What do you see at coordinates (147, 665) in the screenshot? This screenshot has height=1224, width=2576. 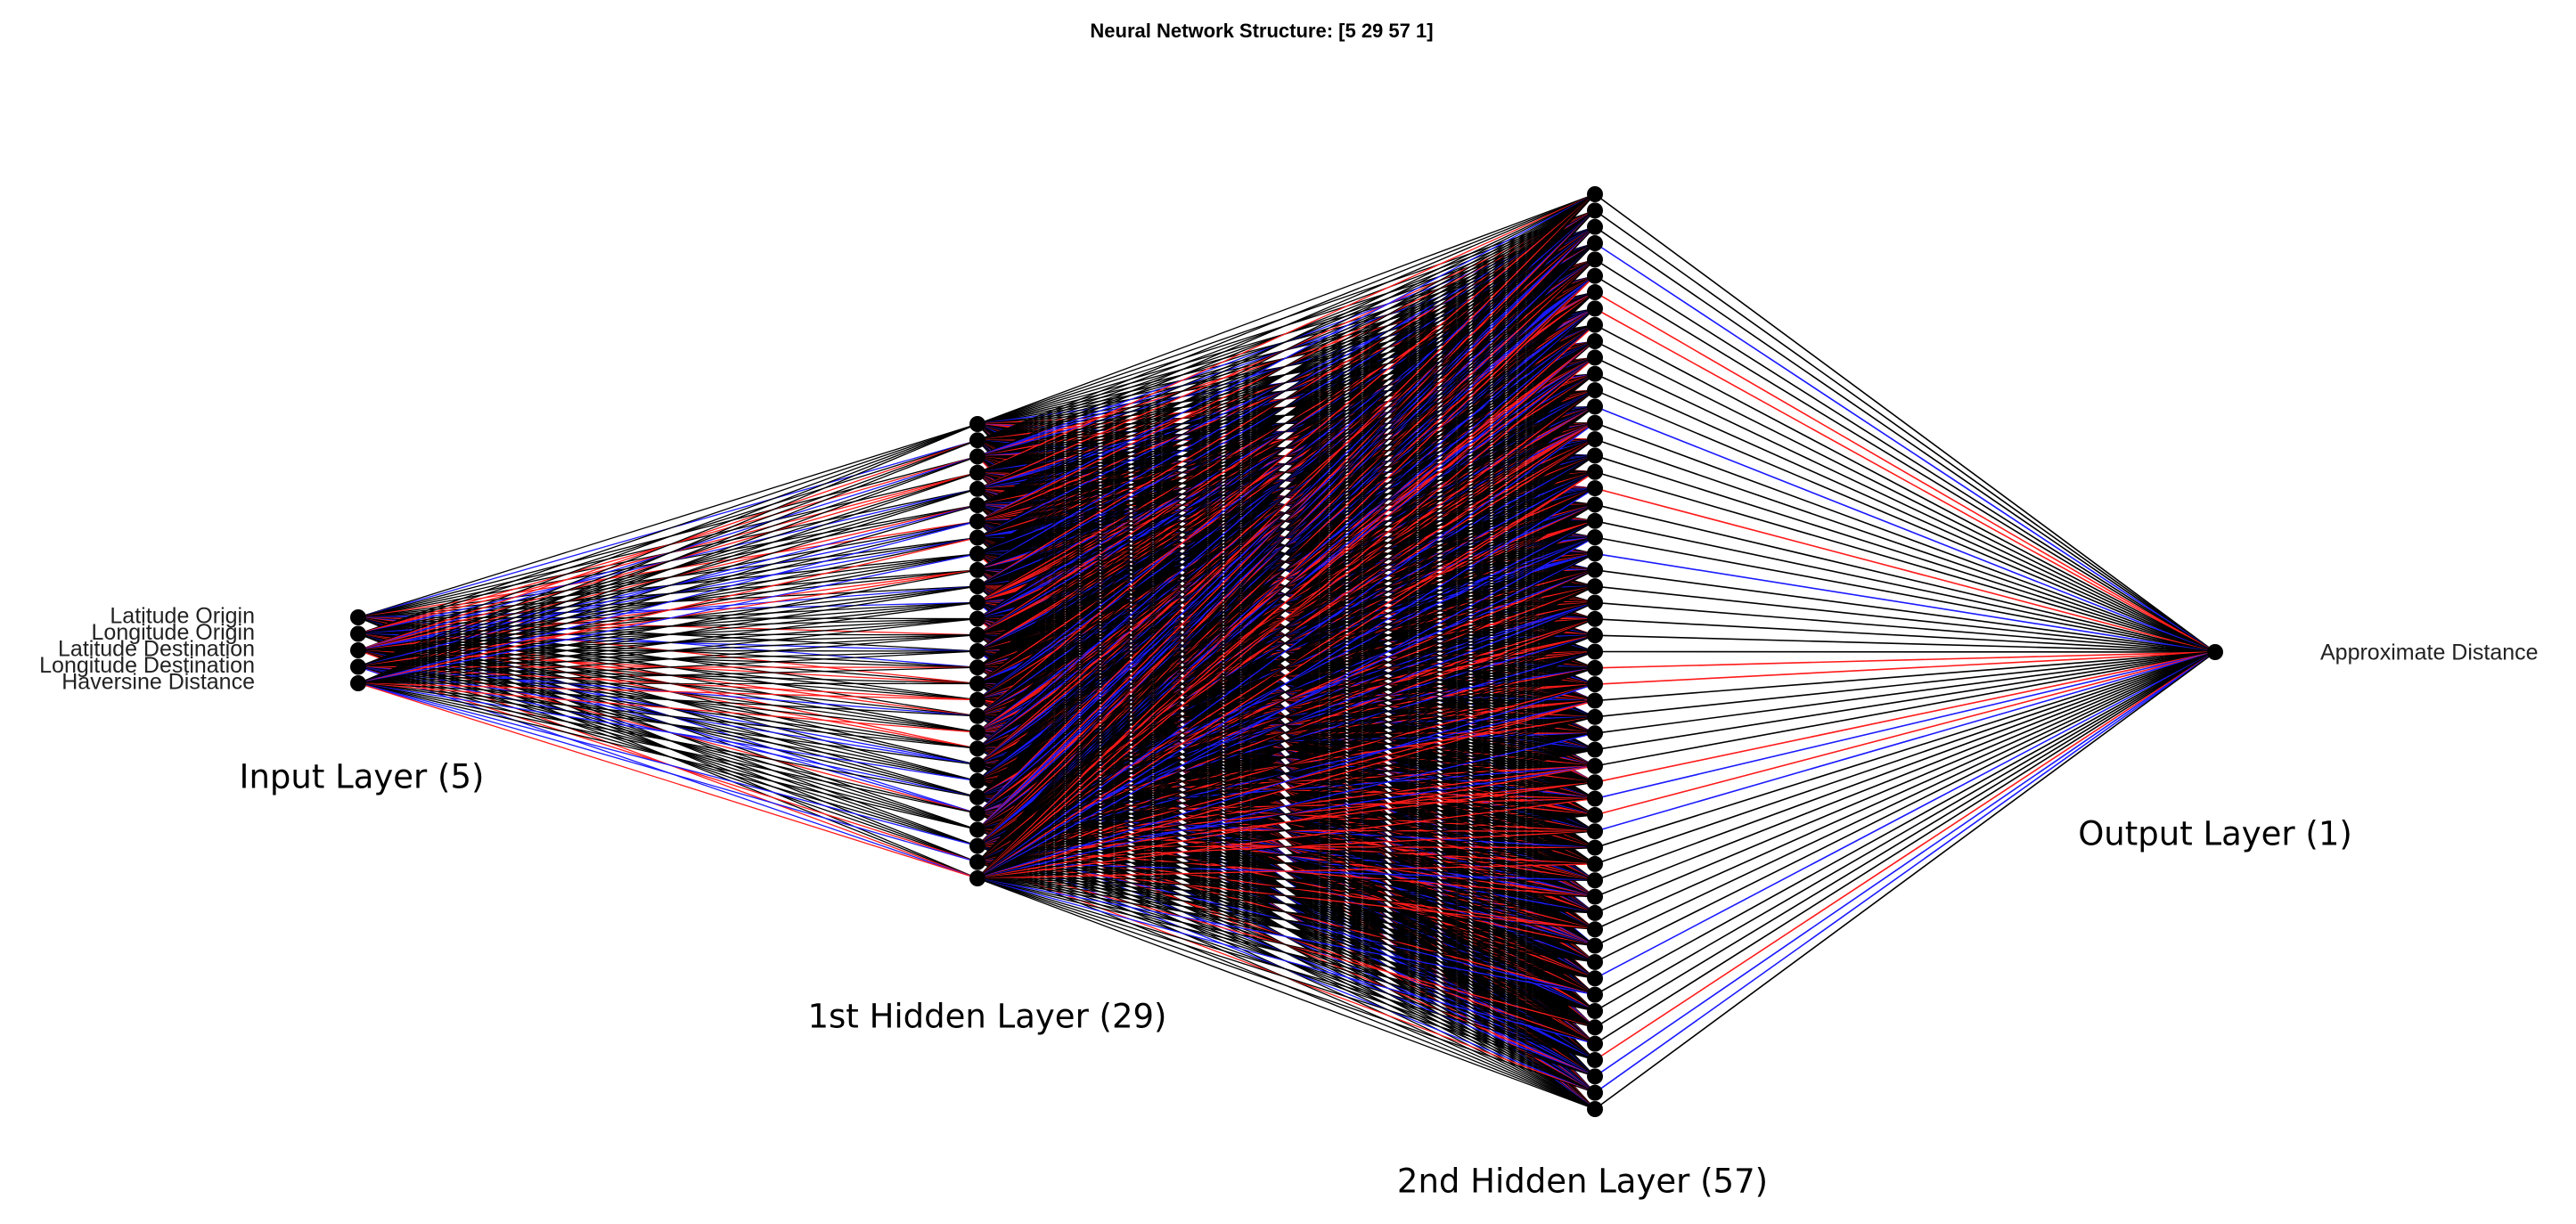 I see `input-label: Longitude Destination` at bounding box center [147, 665].